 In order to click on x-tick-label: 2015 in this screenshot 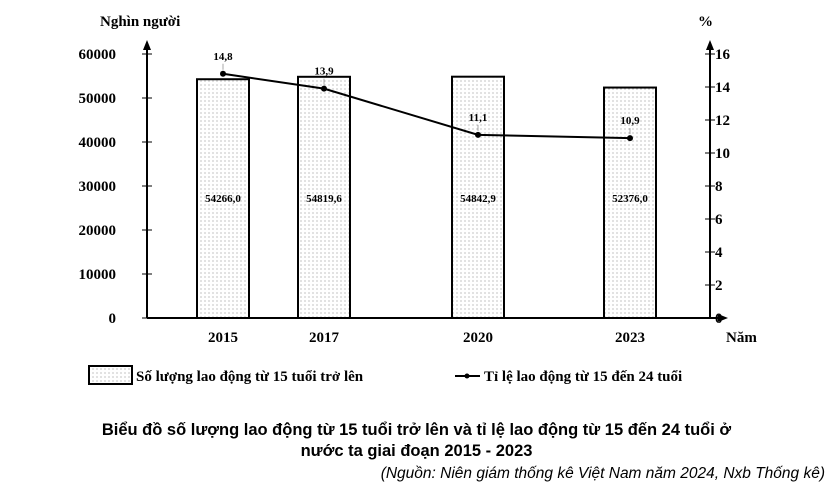, I will do `click(223, 338)`.